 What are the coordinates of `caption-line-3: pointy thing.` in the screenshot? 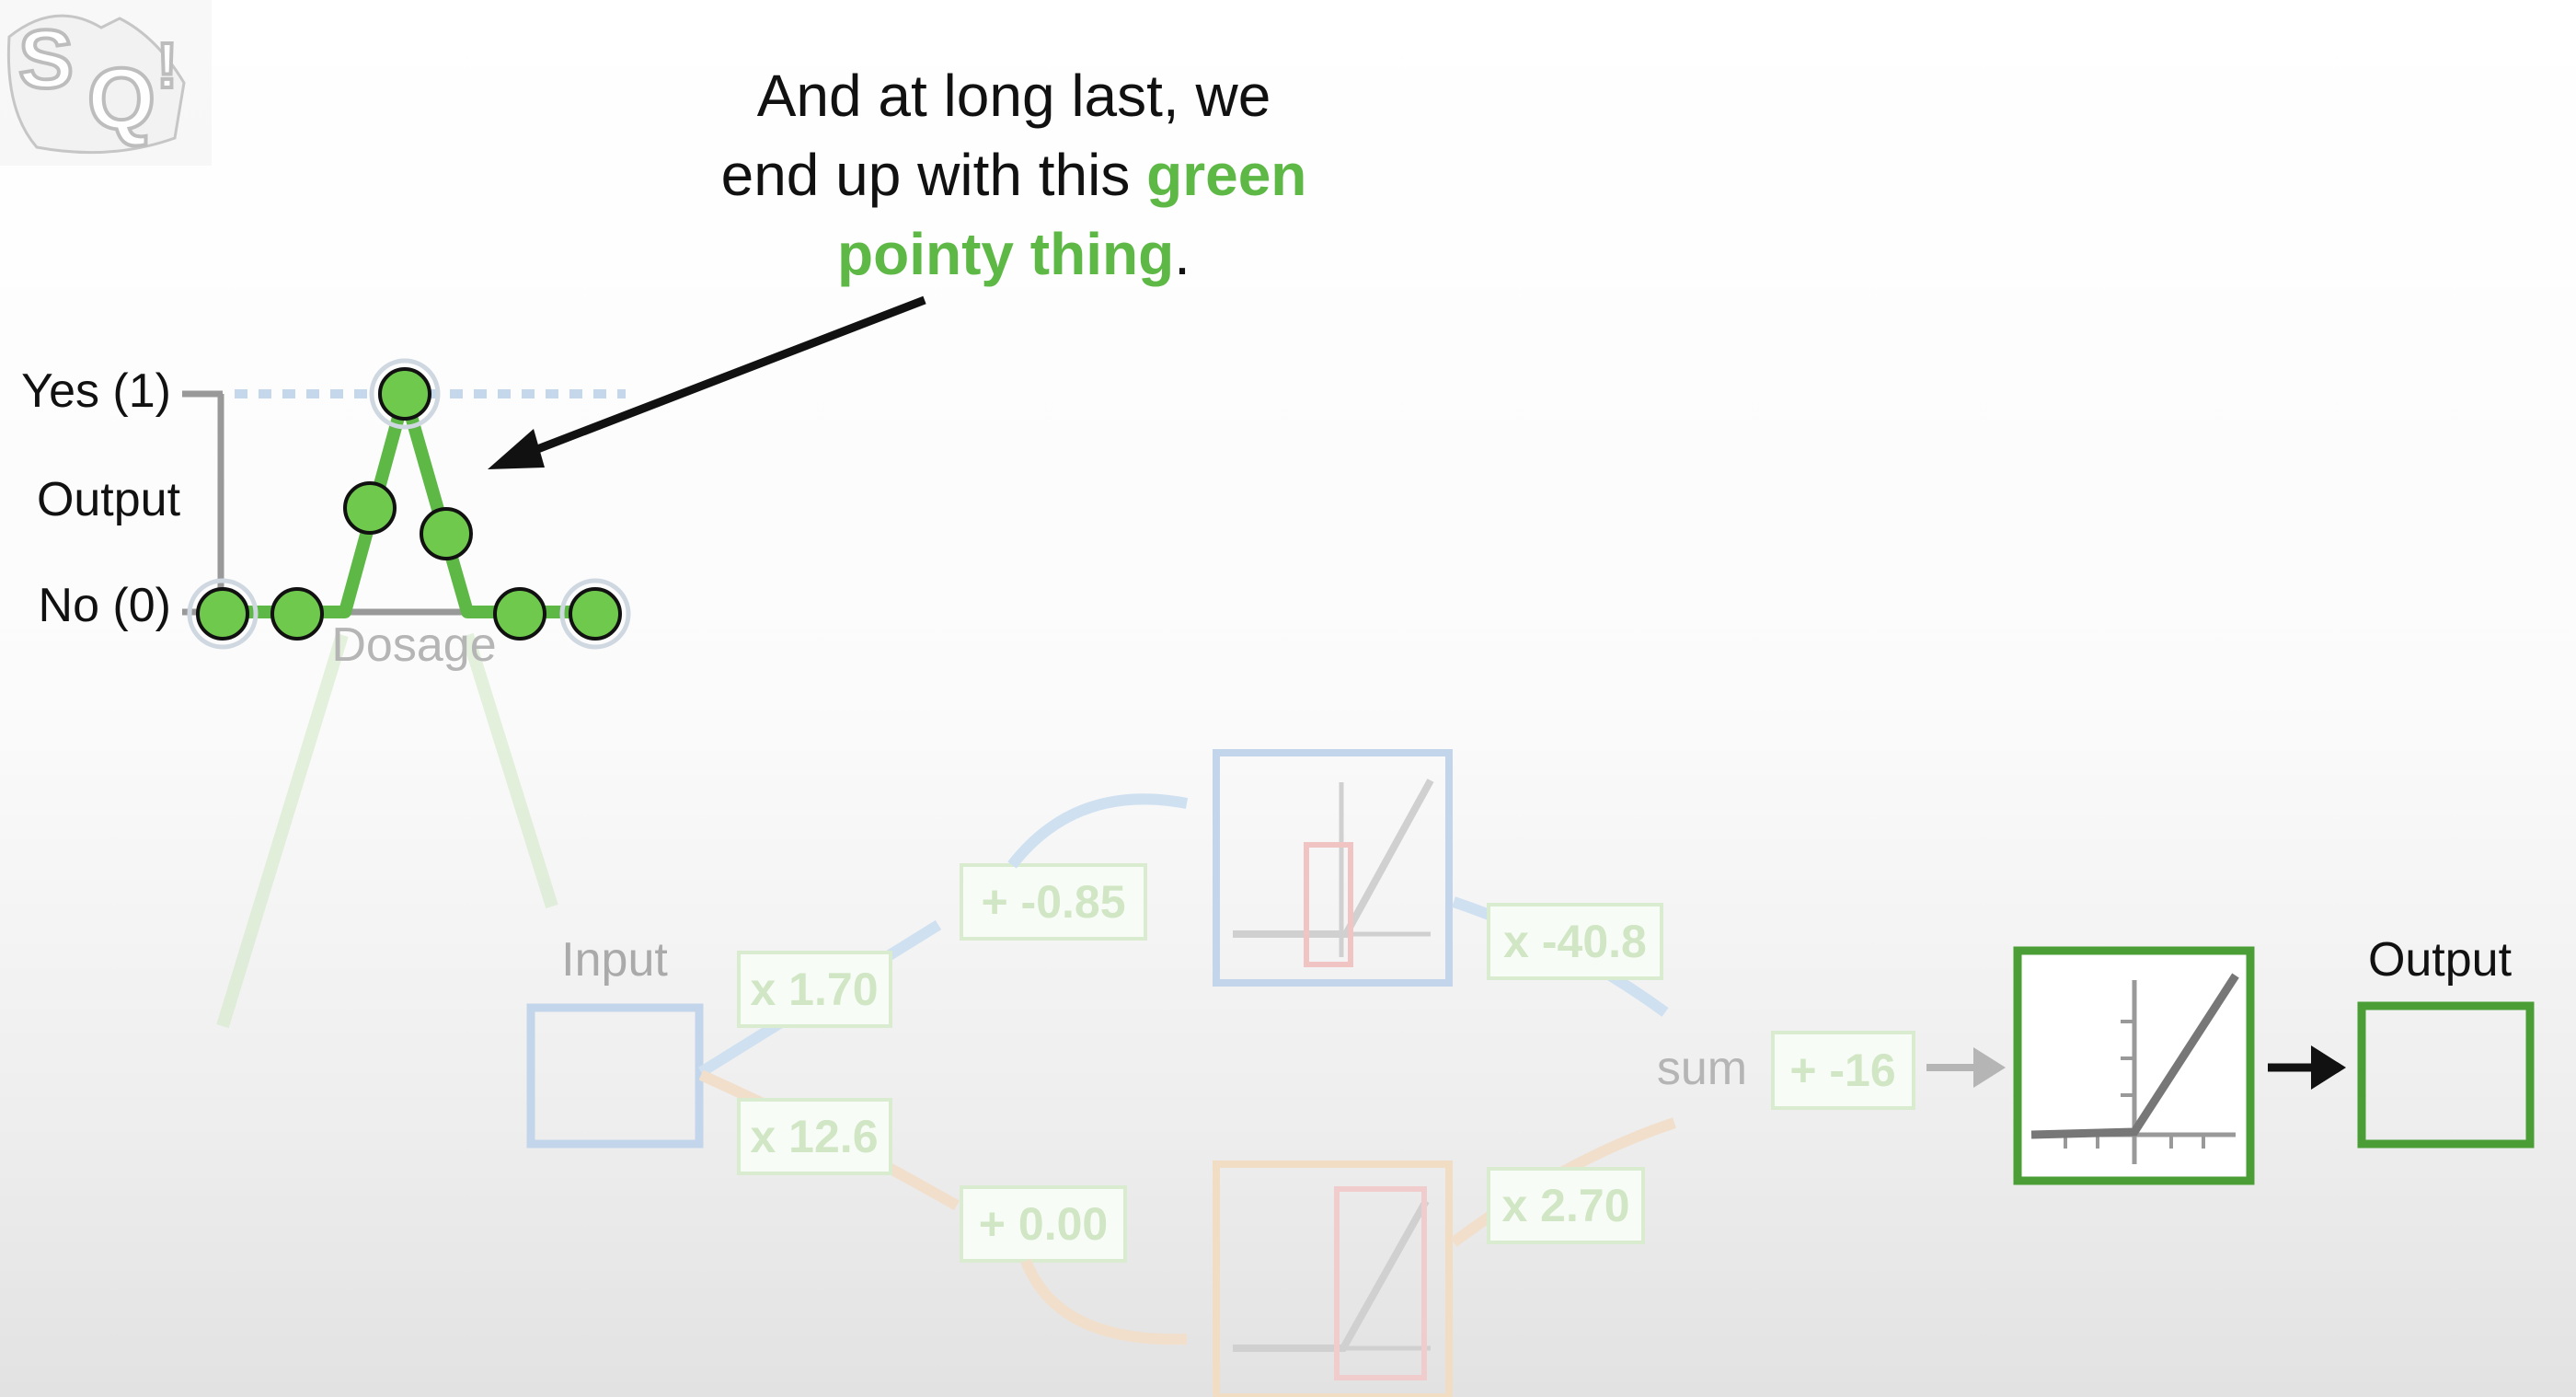 It's located at (1014, 254).